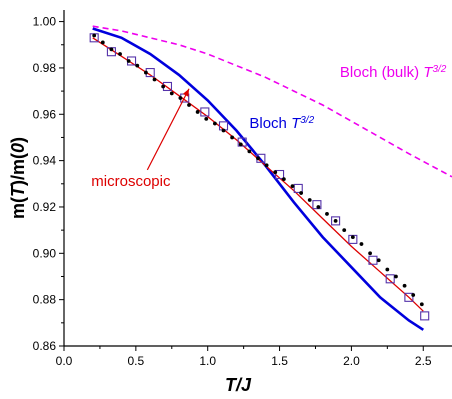  Describe the element at coordinates (18, 178) in the screenshot. I see `y-axis-title: m(T)/m(0)` at that location.